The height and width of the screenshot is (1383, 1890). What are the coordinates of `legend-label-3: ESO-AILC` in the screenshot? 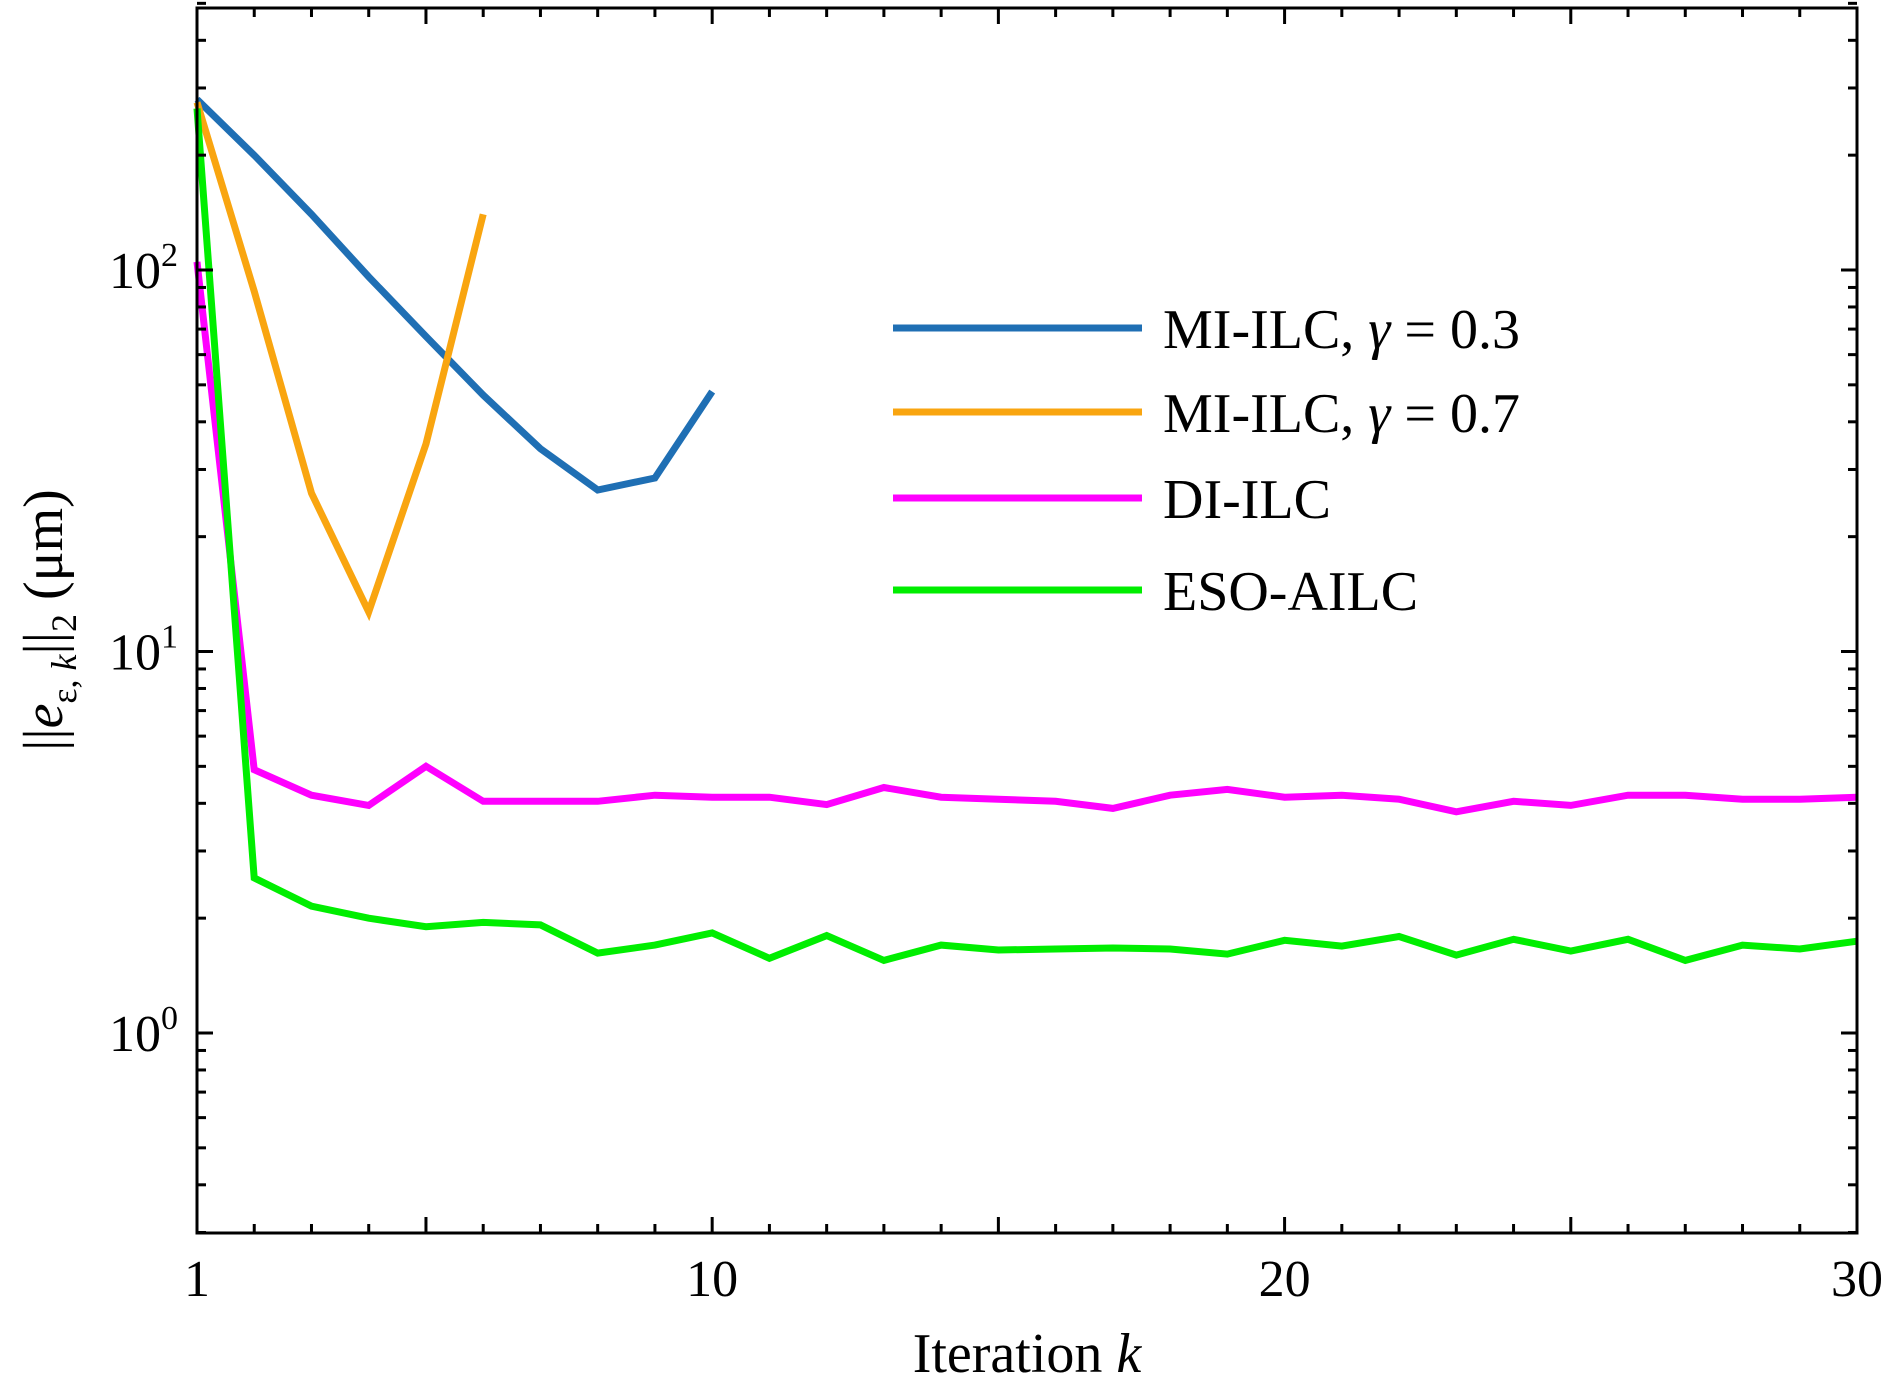 It's located at (1290, 592).